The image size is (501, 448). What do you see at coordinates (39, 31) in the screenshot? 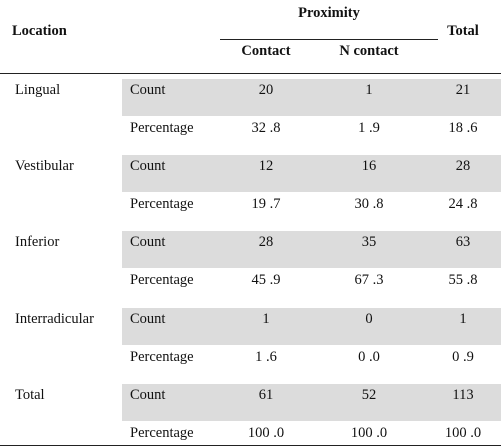
I see `header-location: Location` at bounding box center [39, 31].